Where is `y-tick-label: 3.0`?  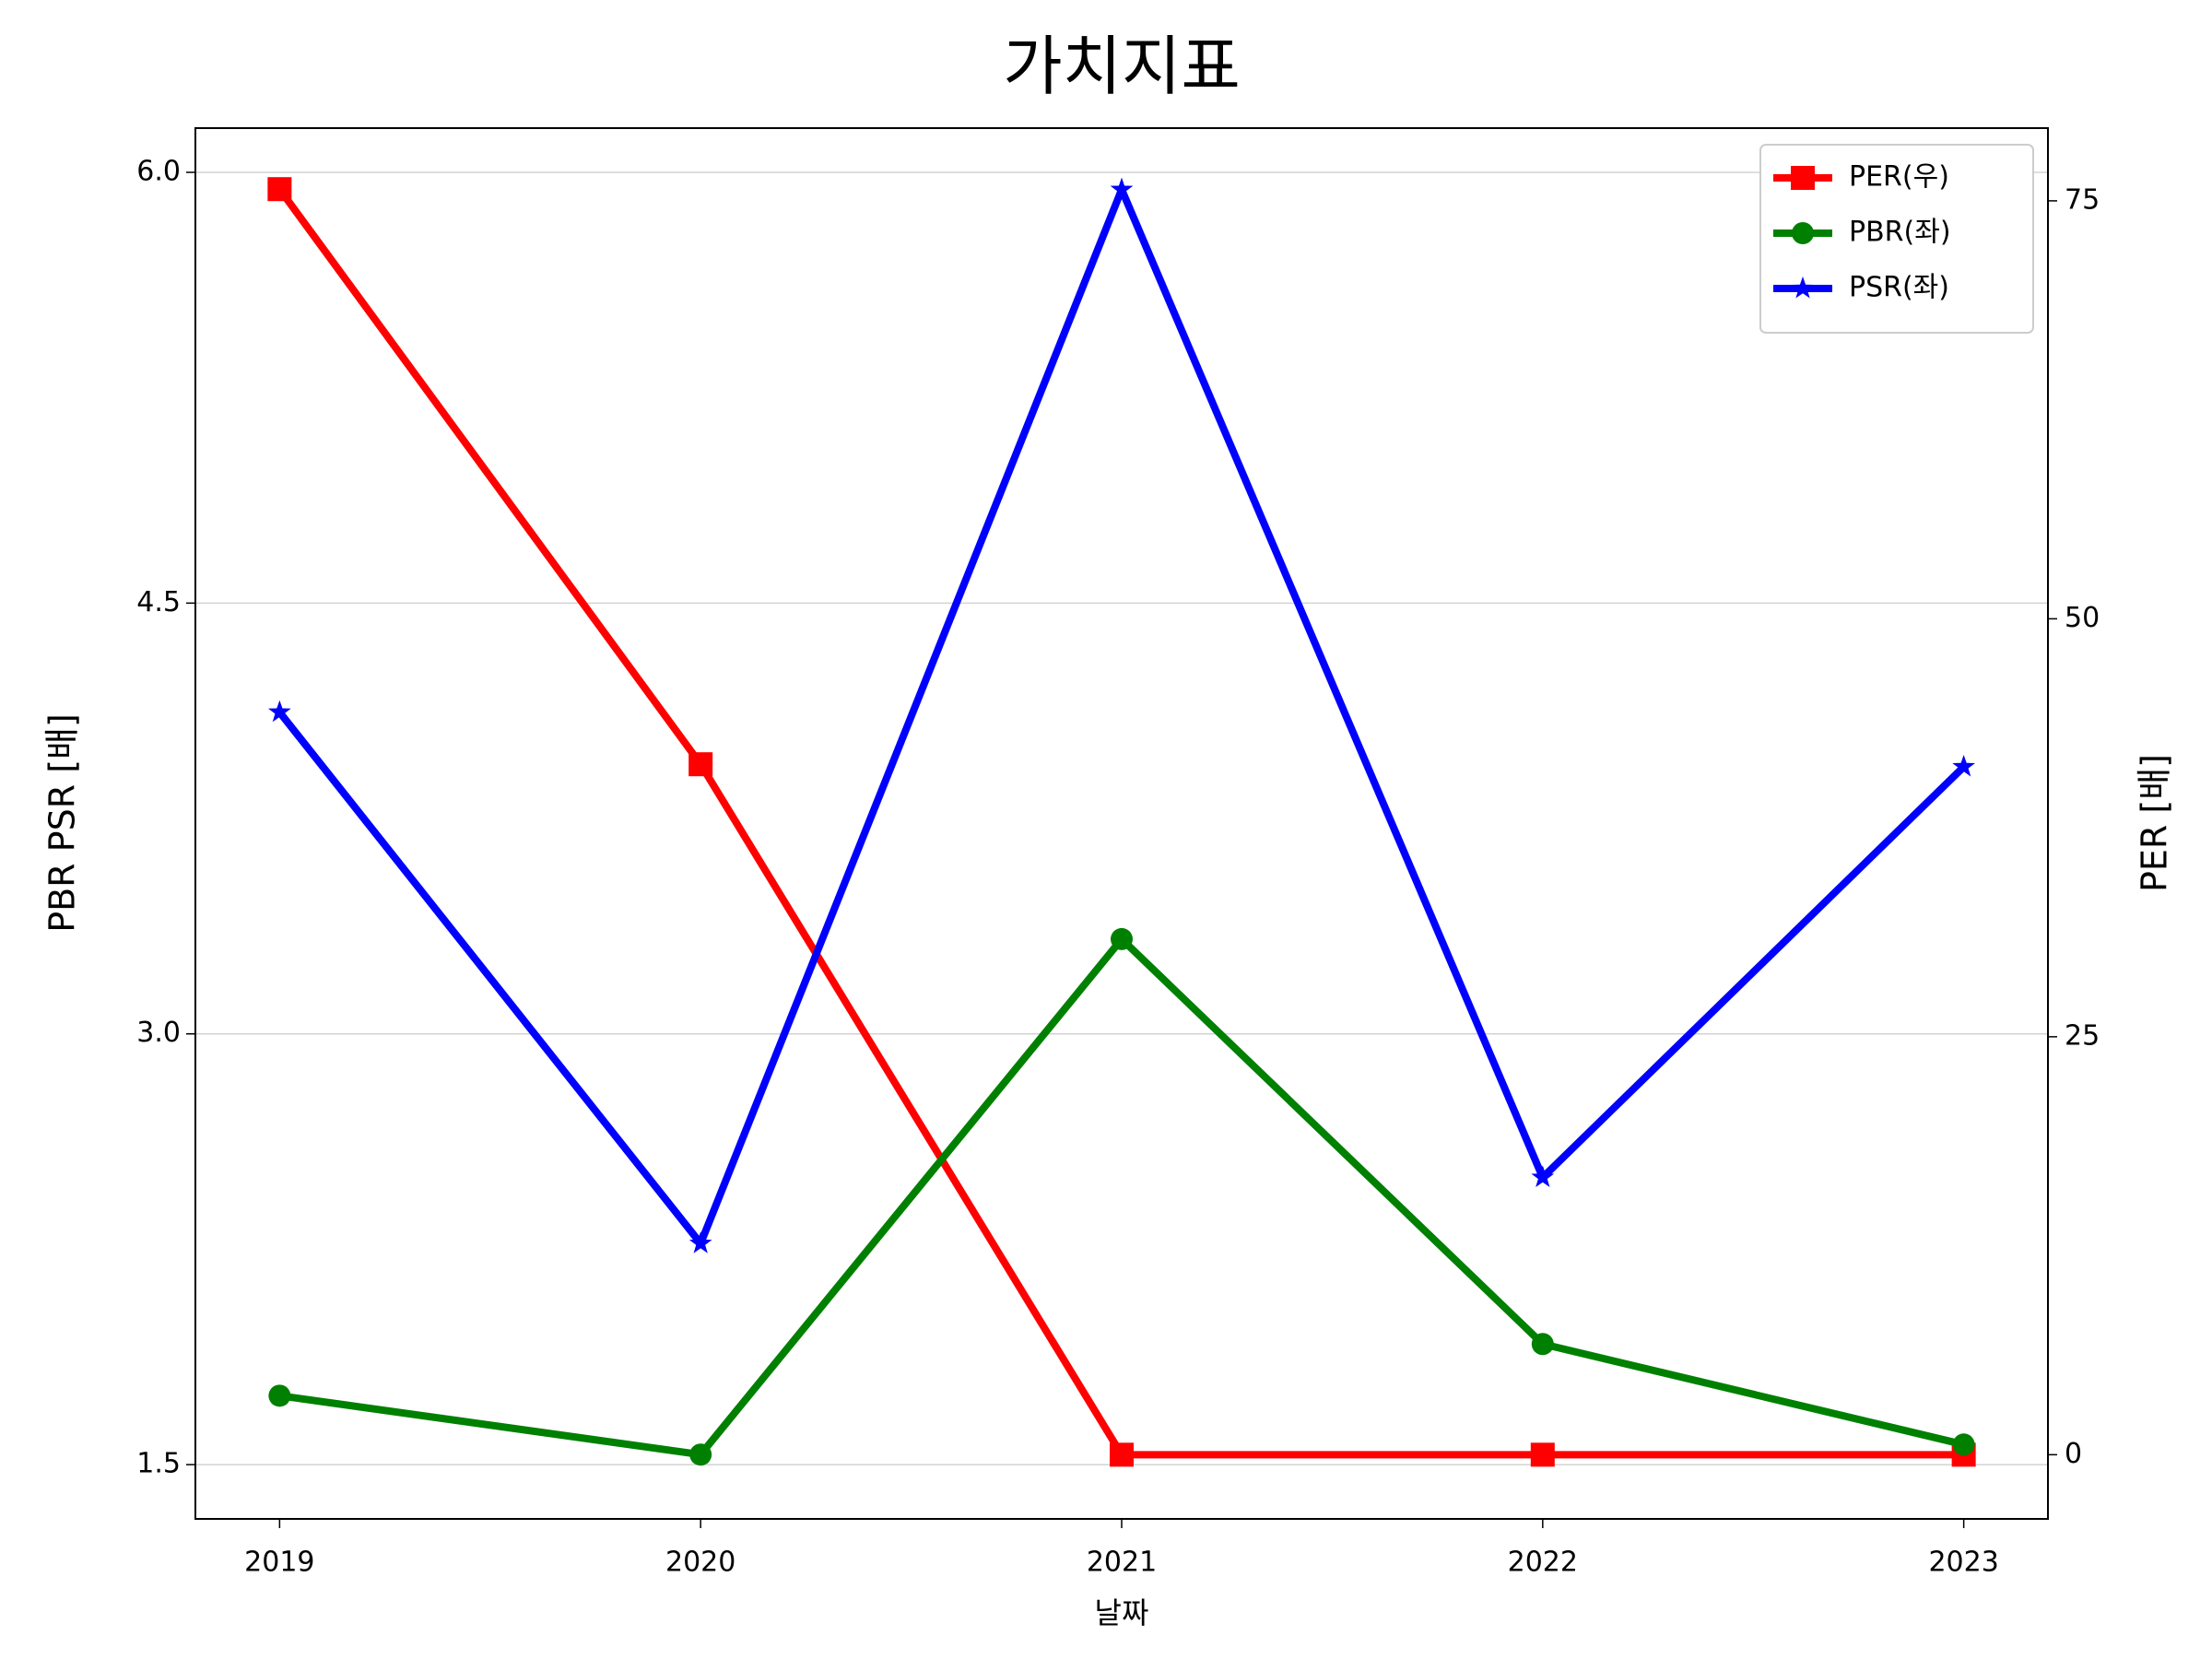
y-tick-label: 3.0 is located at coordinates (158, 1033).